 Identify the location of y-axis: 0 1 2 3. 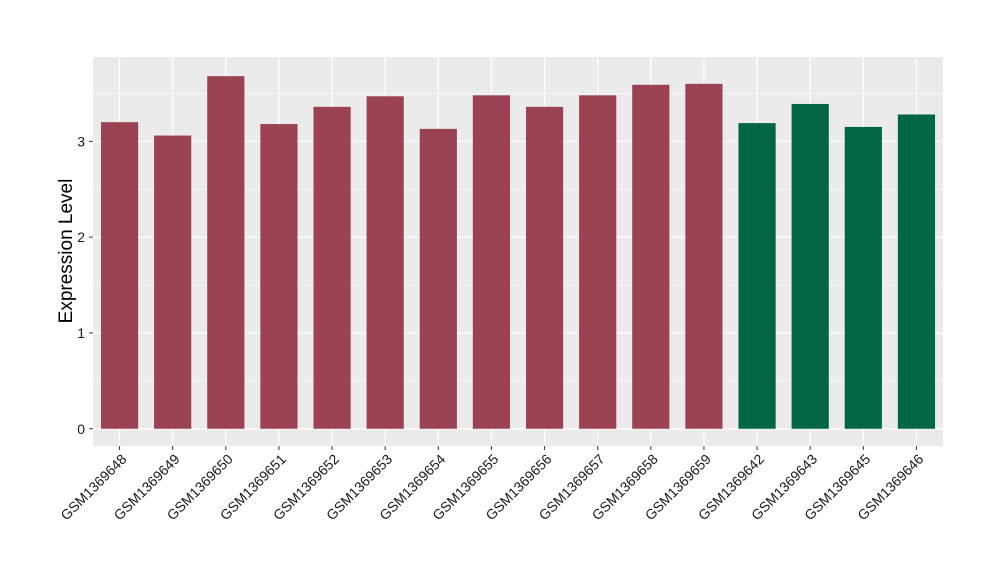
(85, 285).